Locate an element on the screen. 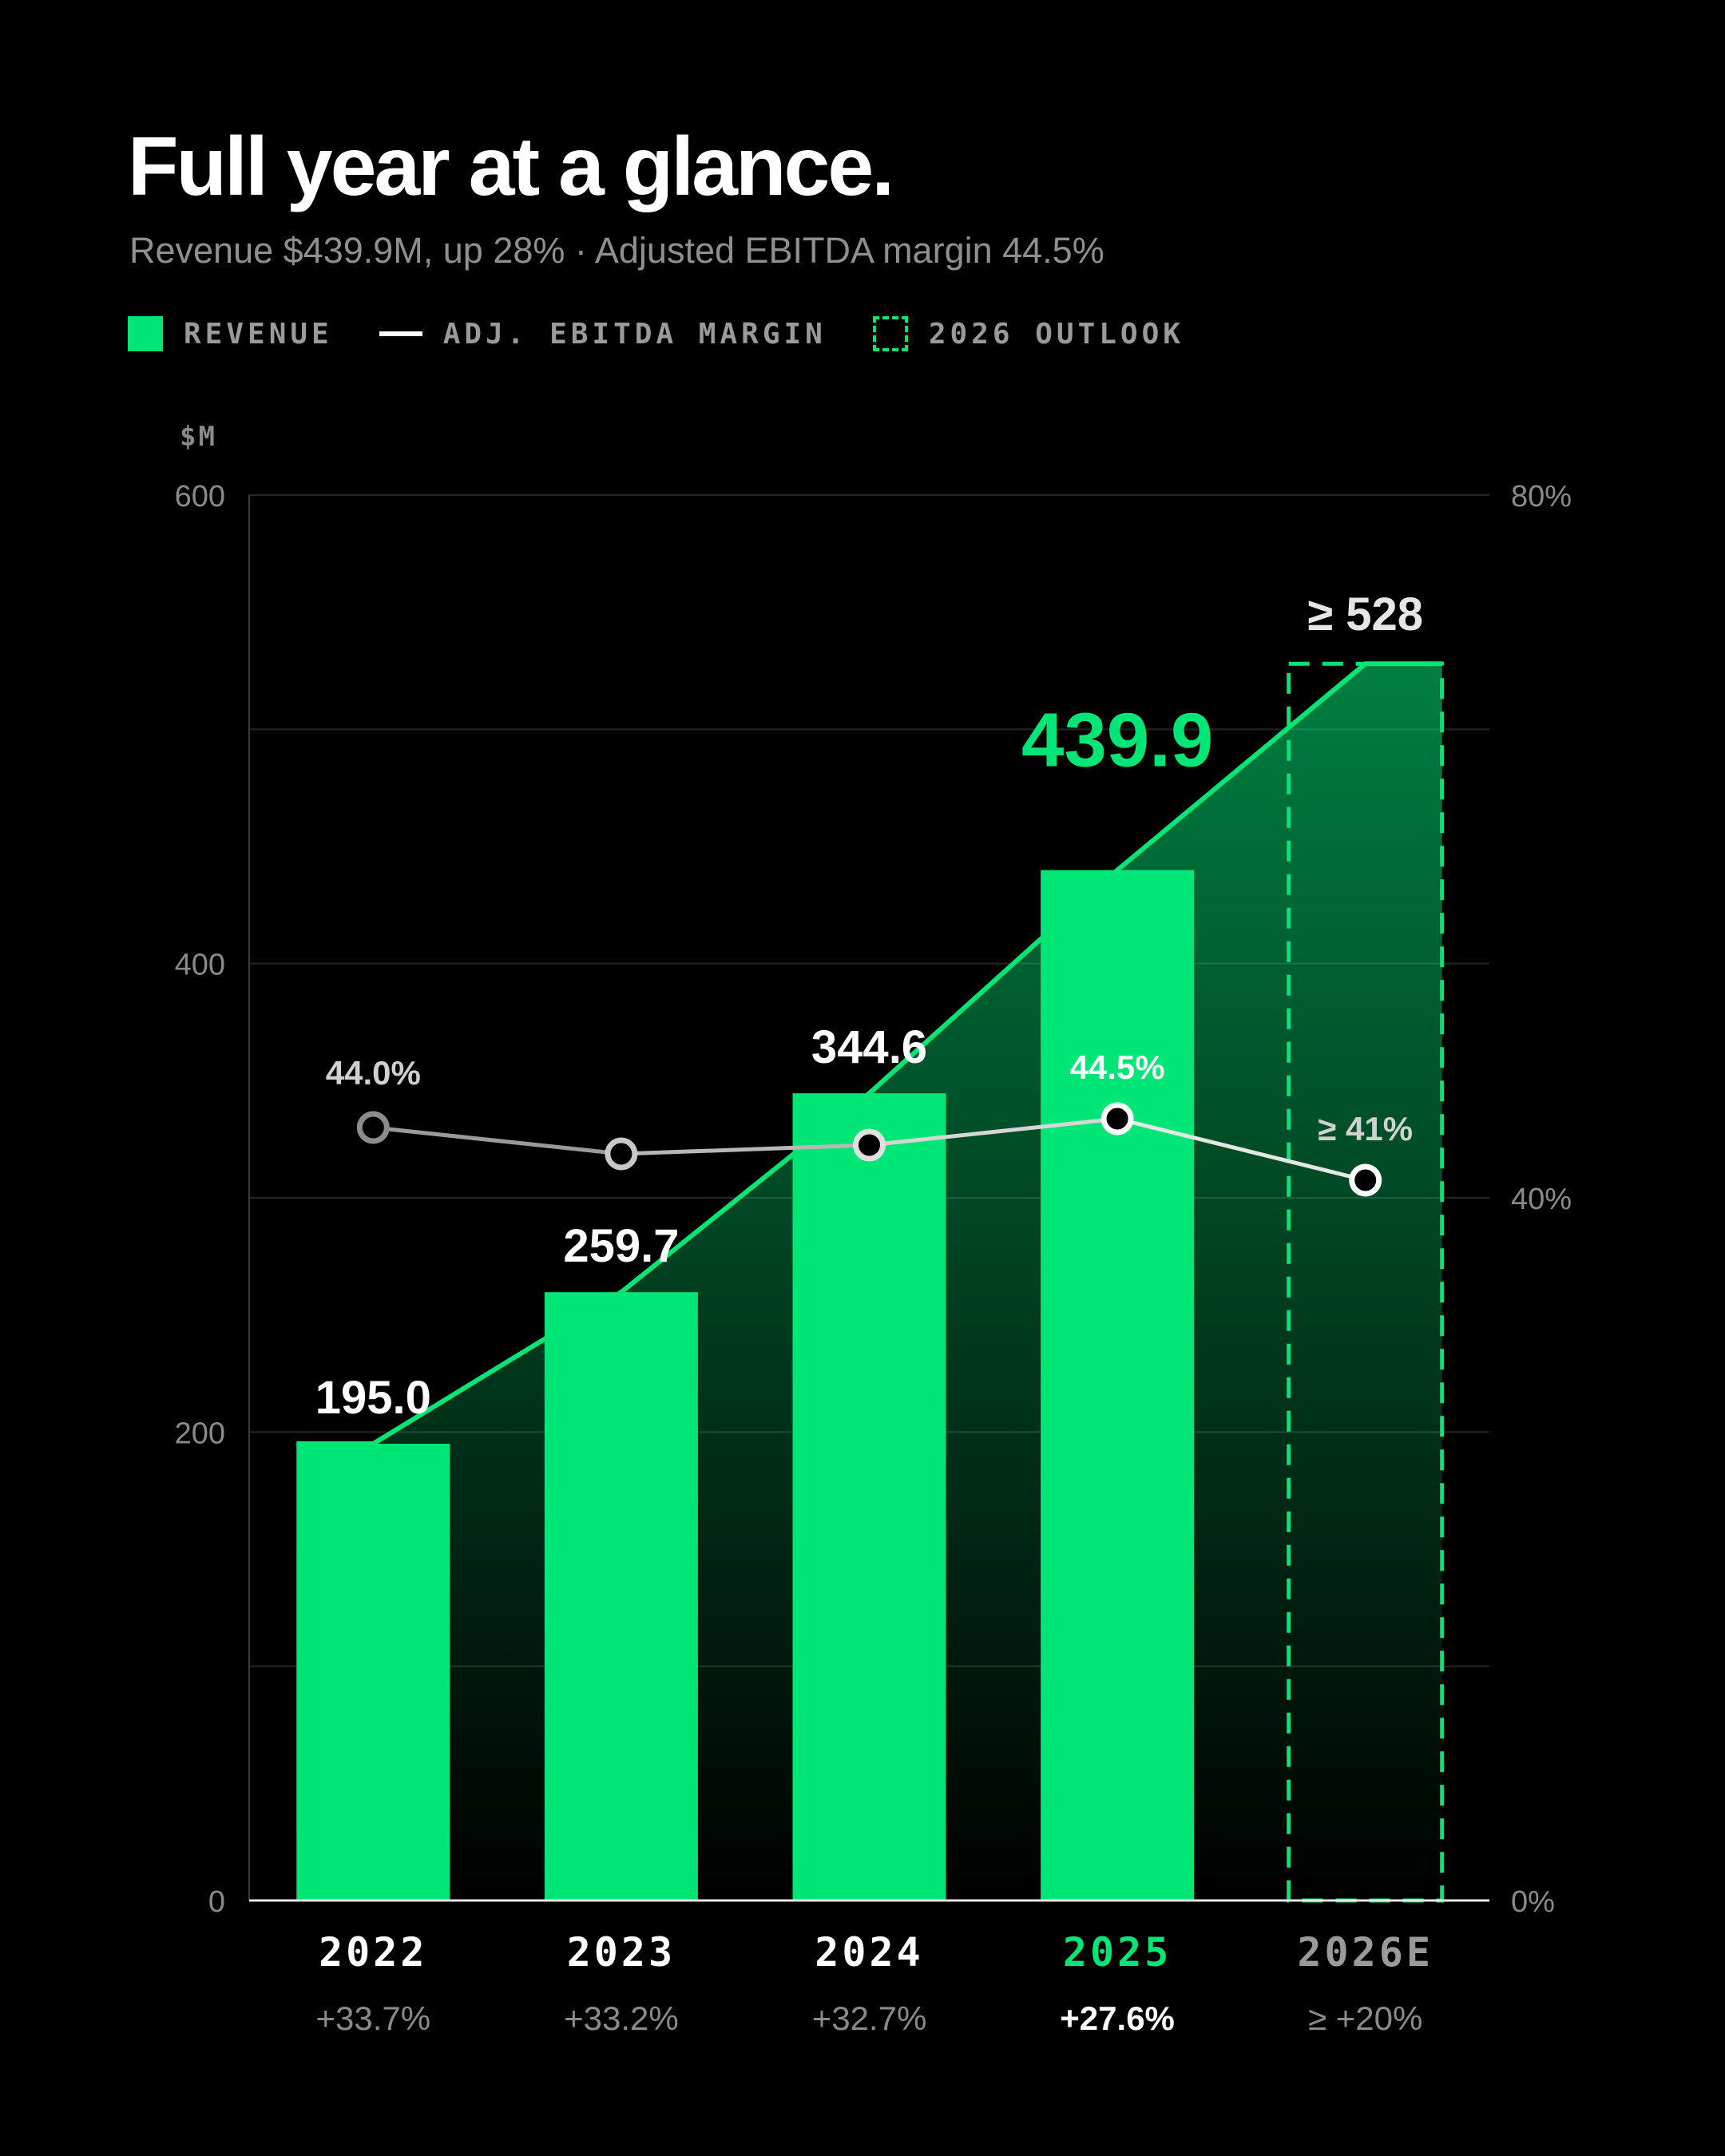 The image size is (1725, 2156). right-tick-label: 40% is located at coordinates (1542, 1199).